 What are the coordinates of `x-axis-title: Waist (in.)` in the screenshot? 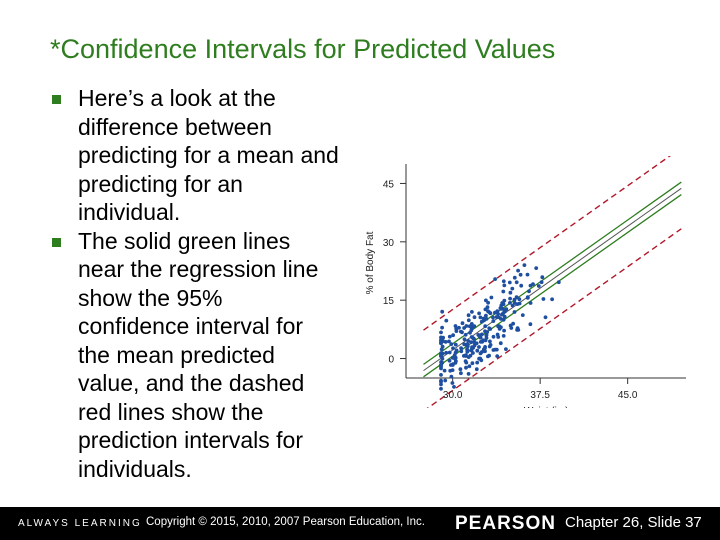 It's located at (546, 407).